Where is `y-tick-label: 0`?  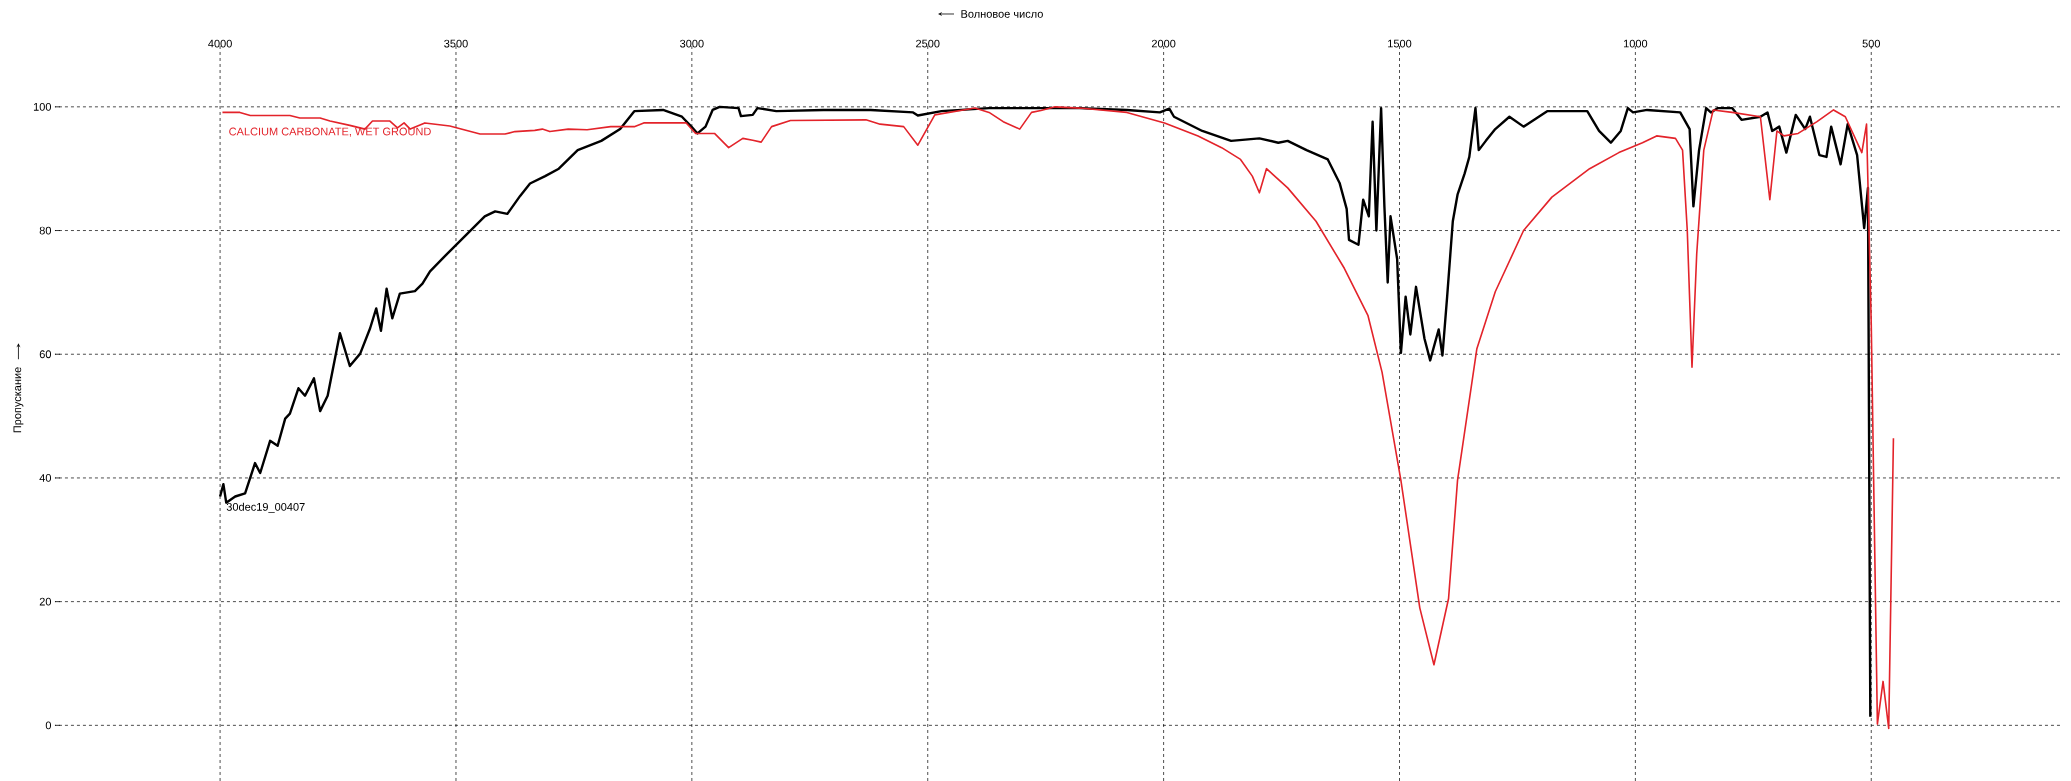 y-tick-label: 0 is located at coordinates (48, 725).